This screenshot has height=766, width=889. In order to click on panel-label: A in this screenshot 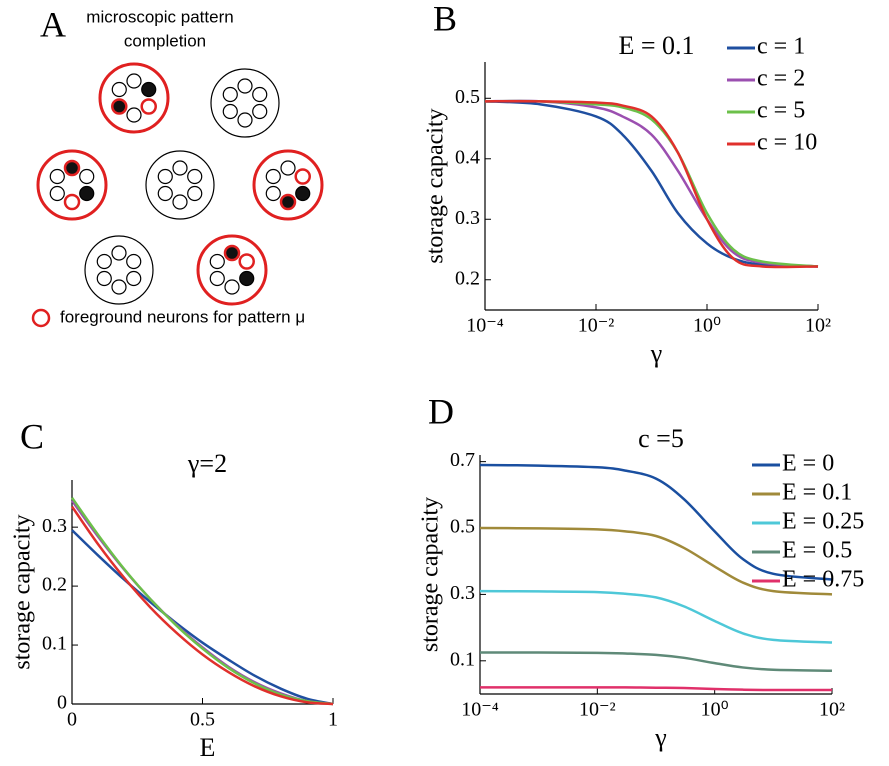, I will do `click(53, 24)`.